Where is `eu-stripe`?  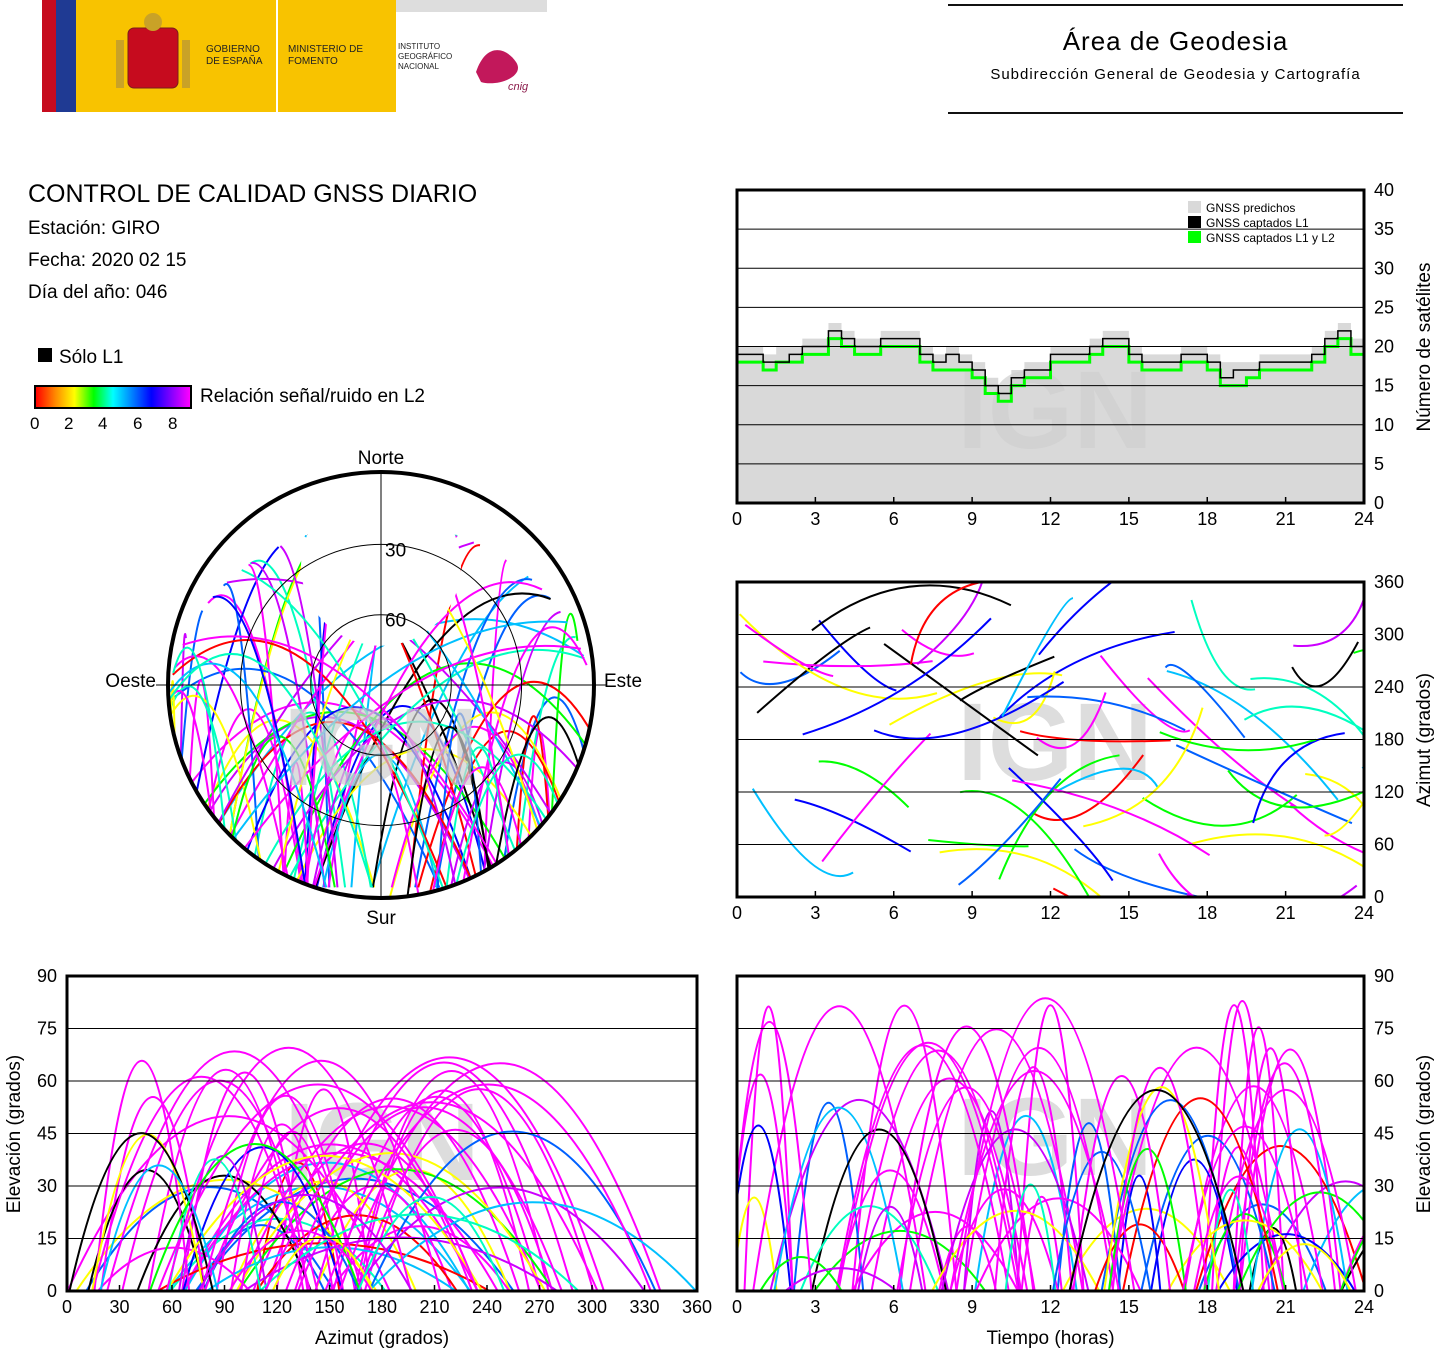 eu-stripe is located at coordinates (66, 56).